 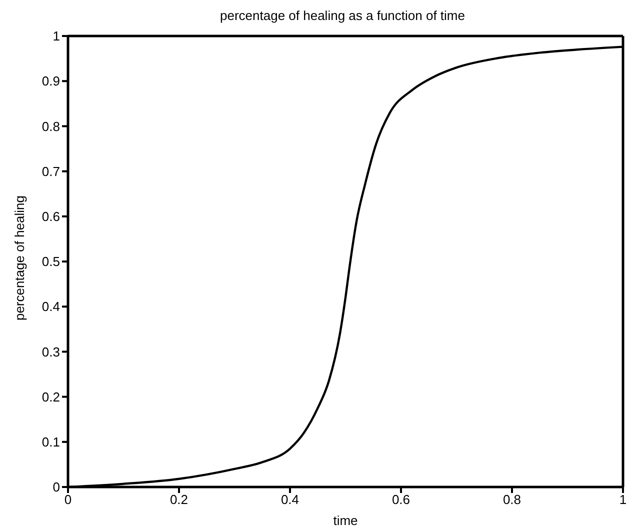 What do you see at coordinates (179, 500) in the screenshot?
I see `x-tick-label: 0.2` at bounding box center [179, 500].